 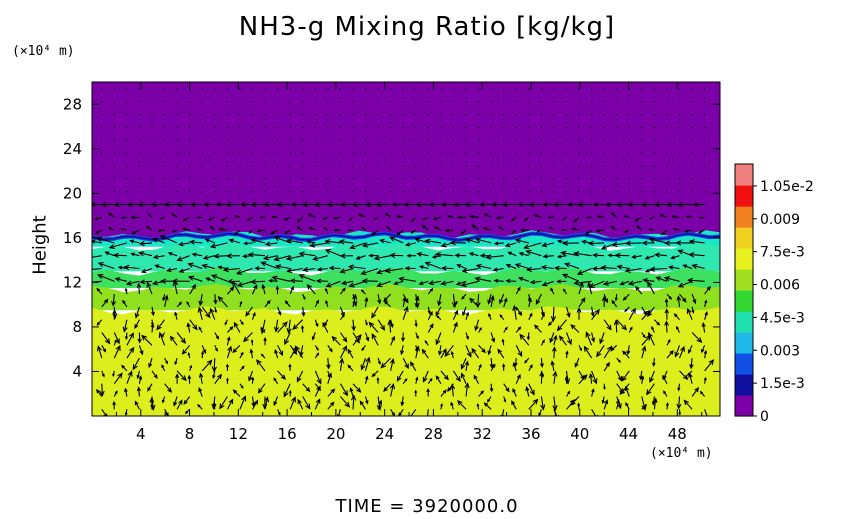 What do you see at coordinates (787, 187) in the screenshot?
I see `colorbar-label: 1.05e-2` at bounding box center [787, 187].